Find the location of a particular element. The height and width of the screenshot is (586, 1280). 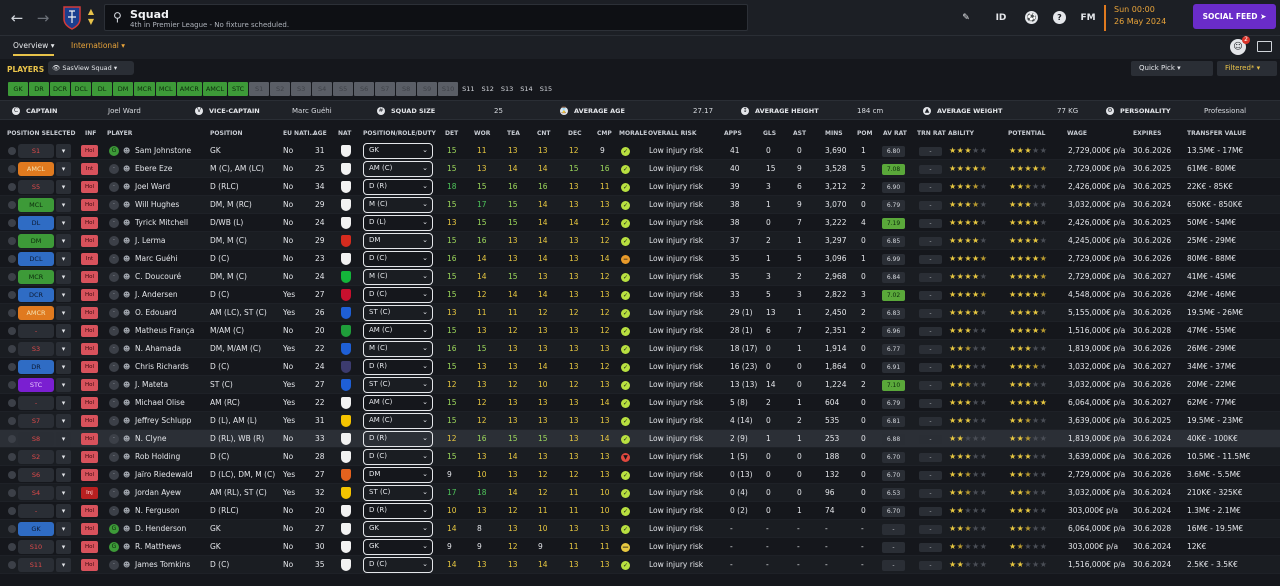

position-chip-dcl: DCL is located at coordinates (81, 89).